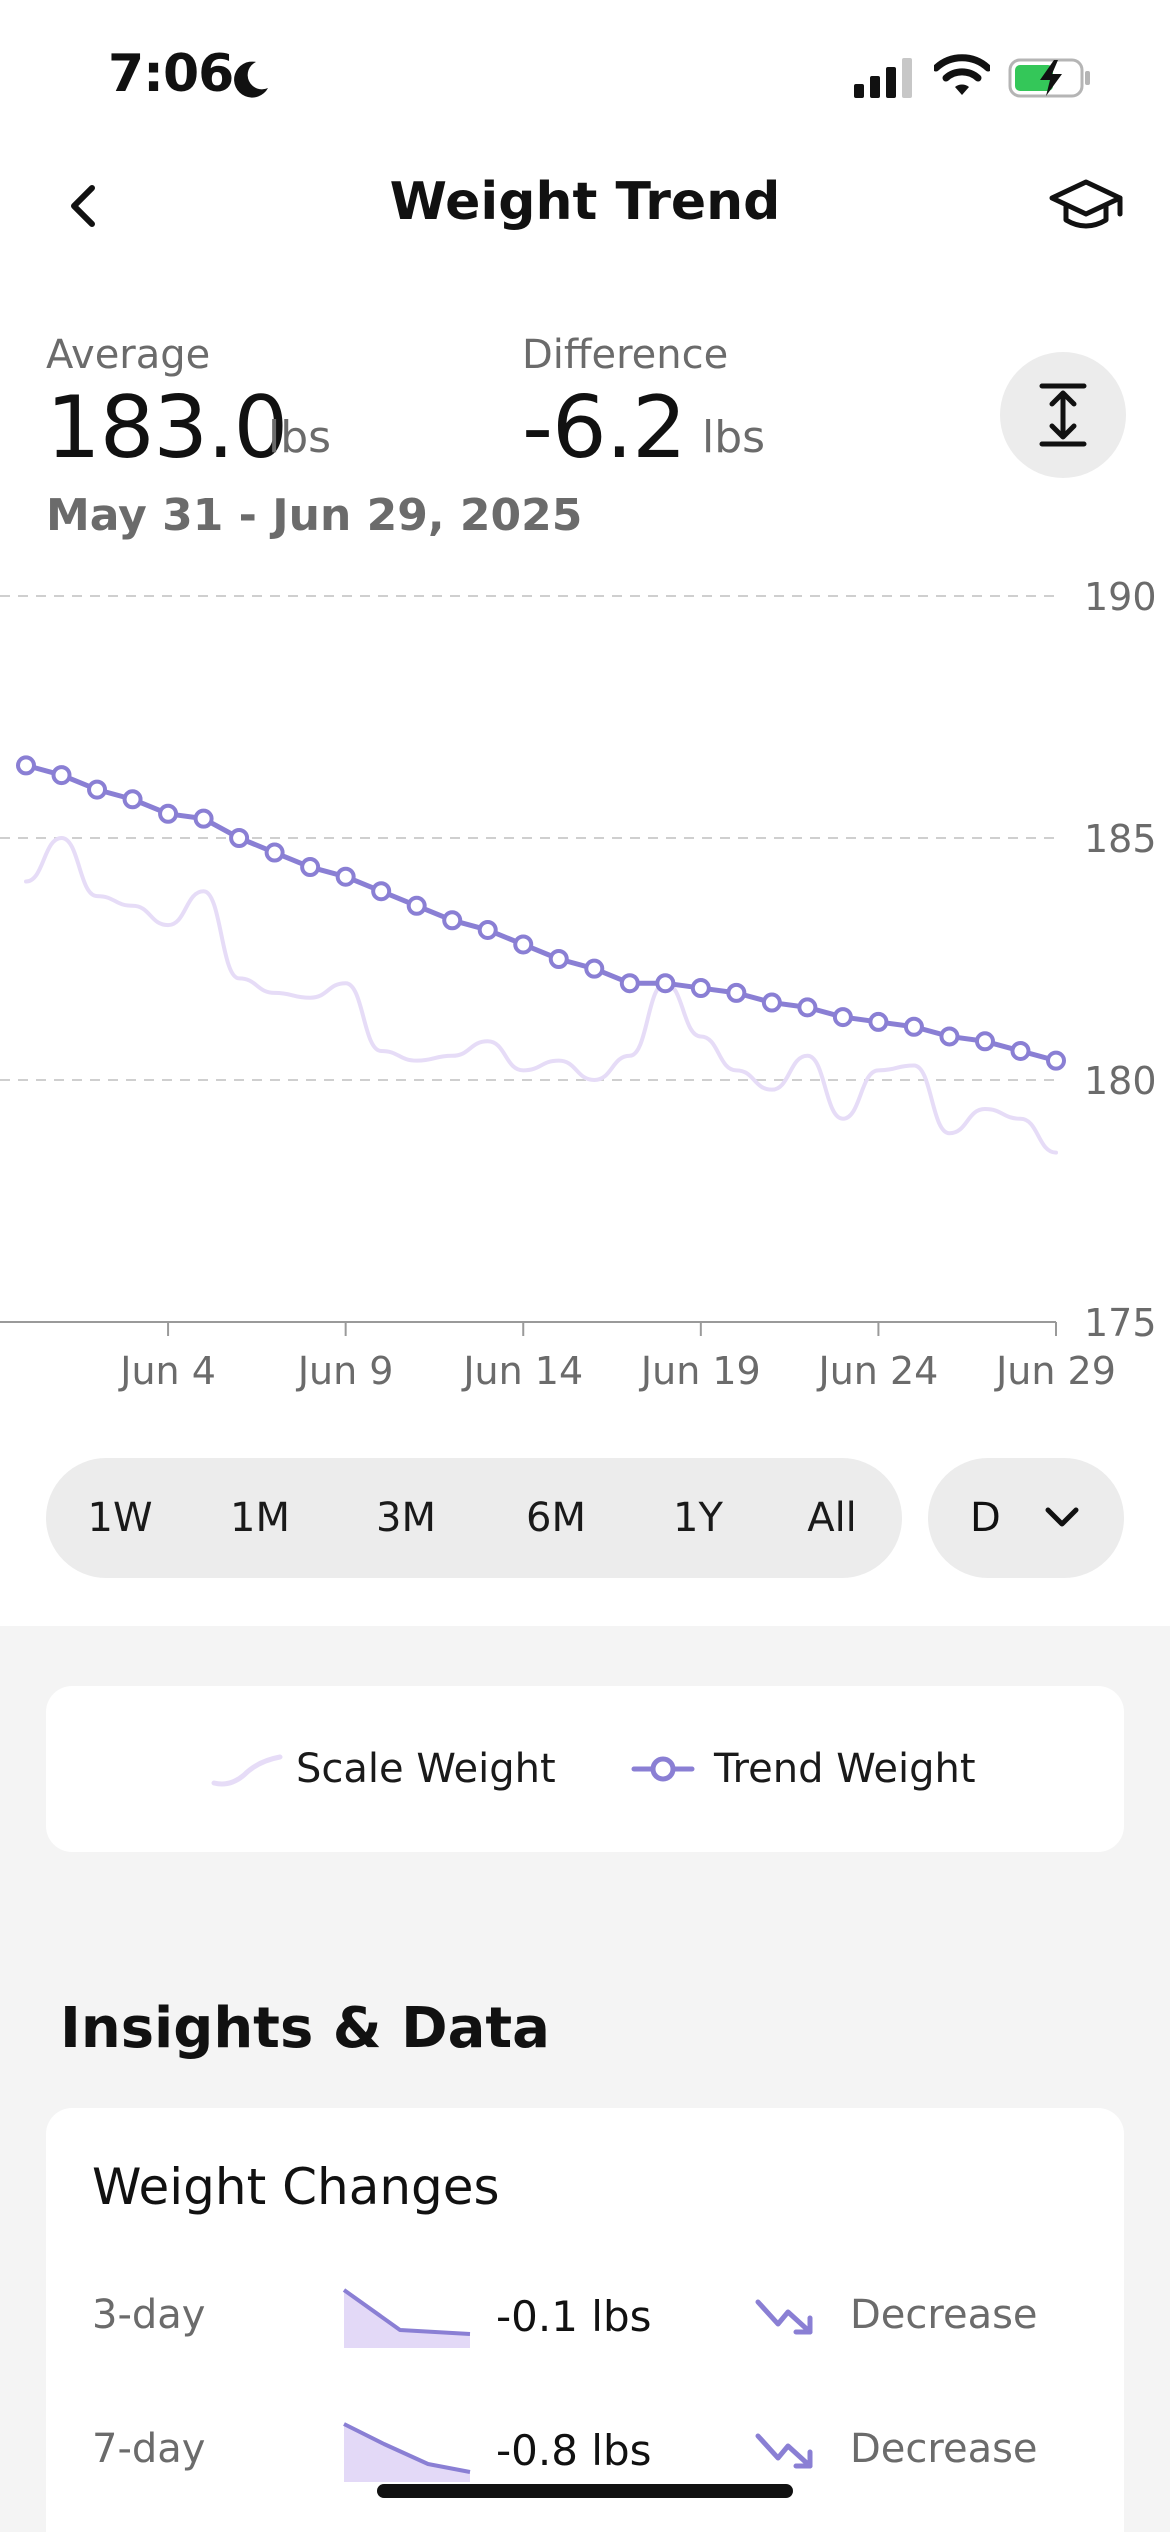  I want to click on range-option-all: All, so click(832, 1518).